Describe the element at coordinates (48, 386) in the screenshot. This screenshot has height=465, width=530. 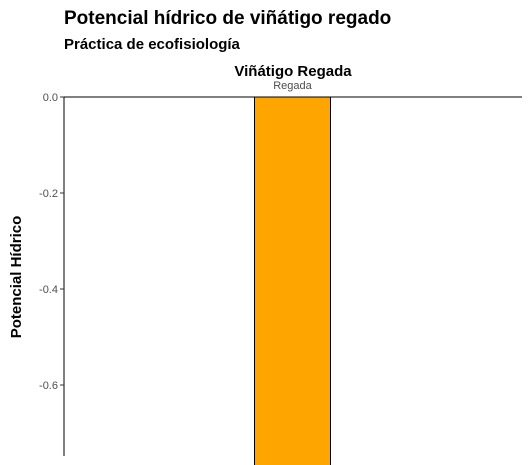
I see `y-tick-label: -0.6` at that location.